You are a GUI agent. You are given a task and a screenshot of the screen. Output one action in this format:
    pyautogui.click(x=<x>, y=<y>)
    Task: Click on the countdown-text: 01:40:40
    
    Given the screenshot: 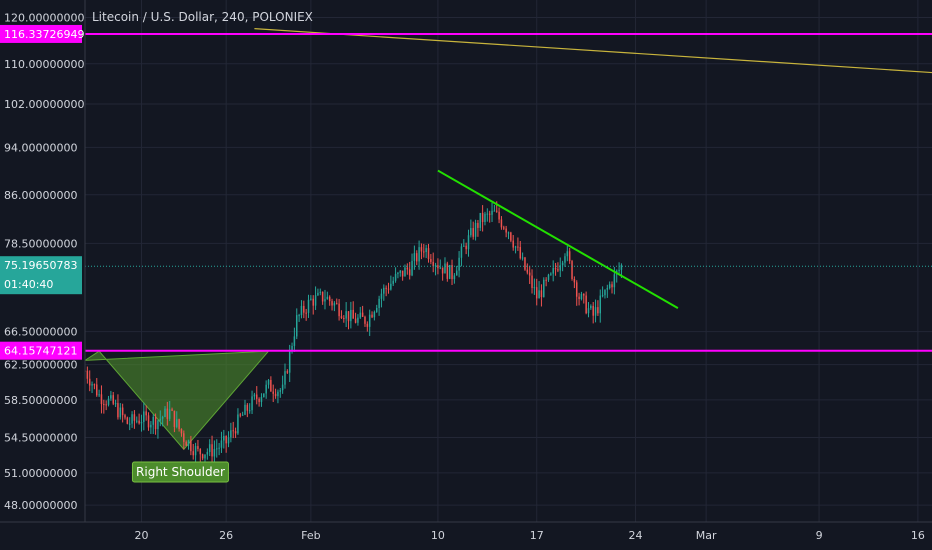 What is the action you would take?
    pyautogui.click(x=28, y=284)
    